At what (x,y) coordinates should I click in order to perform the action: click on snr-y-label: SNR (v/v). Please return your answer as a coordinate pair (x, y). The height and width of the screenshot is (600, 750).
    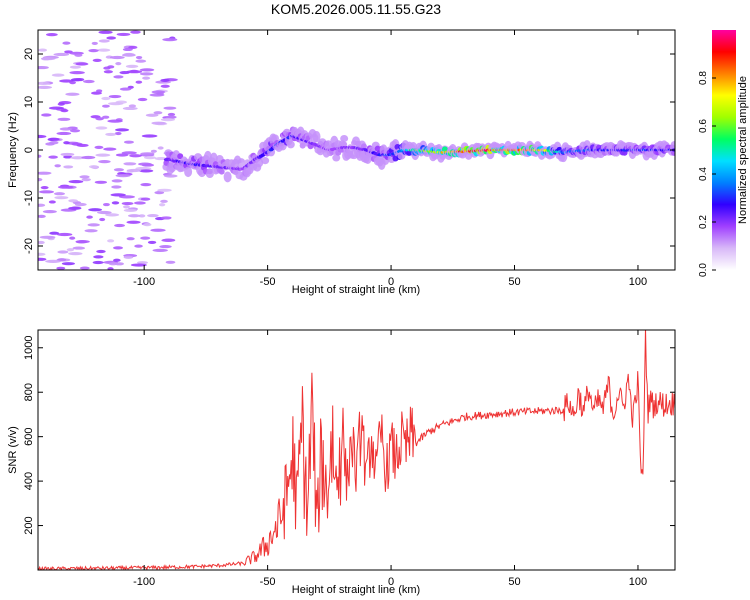
    Looking at the image, I should click on (13, 450).